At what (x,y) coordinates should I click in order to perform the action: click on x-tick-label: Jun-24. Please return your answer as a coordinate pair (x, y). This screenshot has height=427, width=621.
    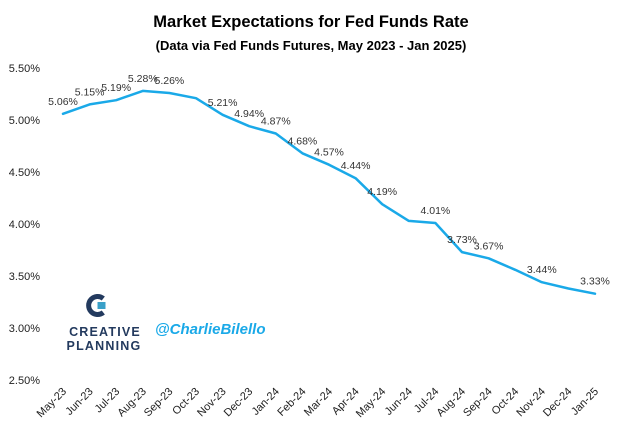
    Looking at the image, I should click on (399, 402).